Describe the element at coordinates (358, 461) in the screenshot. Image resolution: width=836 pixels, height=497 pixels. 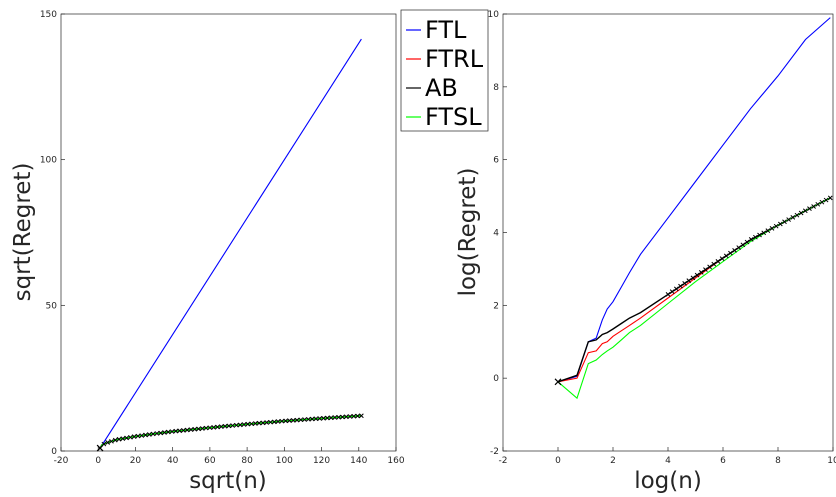
I see `x-tick-label: 140` at that location.